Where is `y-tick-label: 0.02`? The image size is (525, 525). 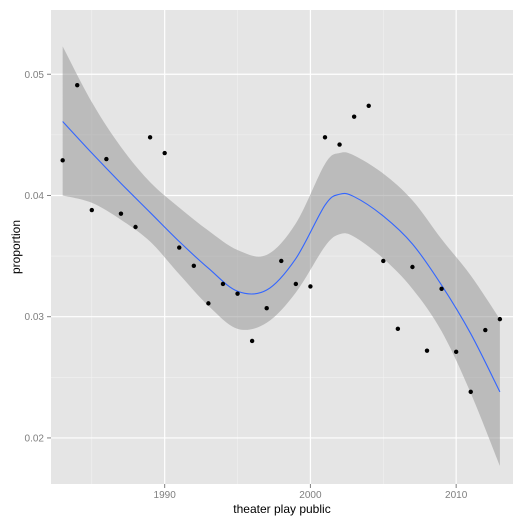 y-tick-label: 0.02 is located at coordinates (35, 438).